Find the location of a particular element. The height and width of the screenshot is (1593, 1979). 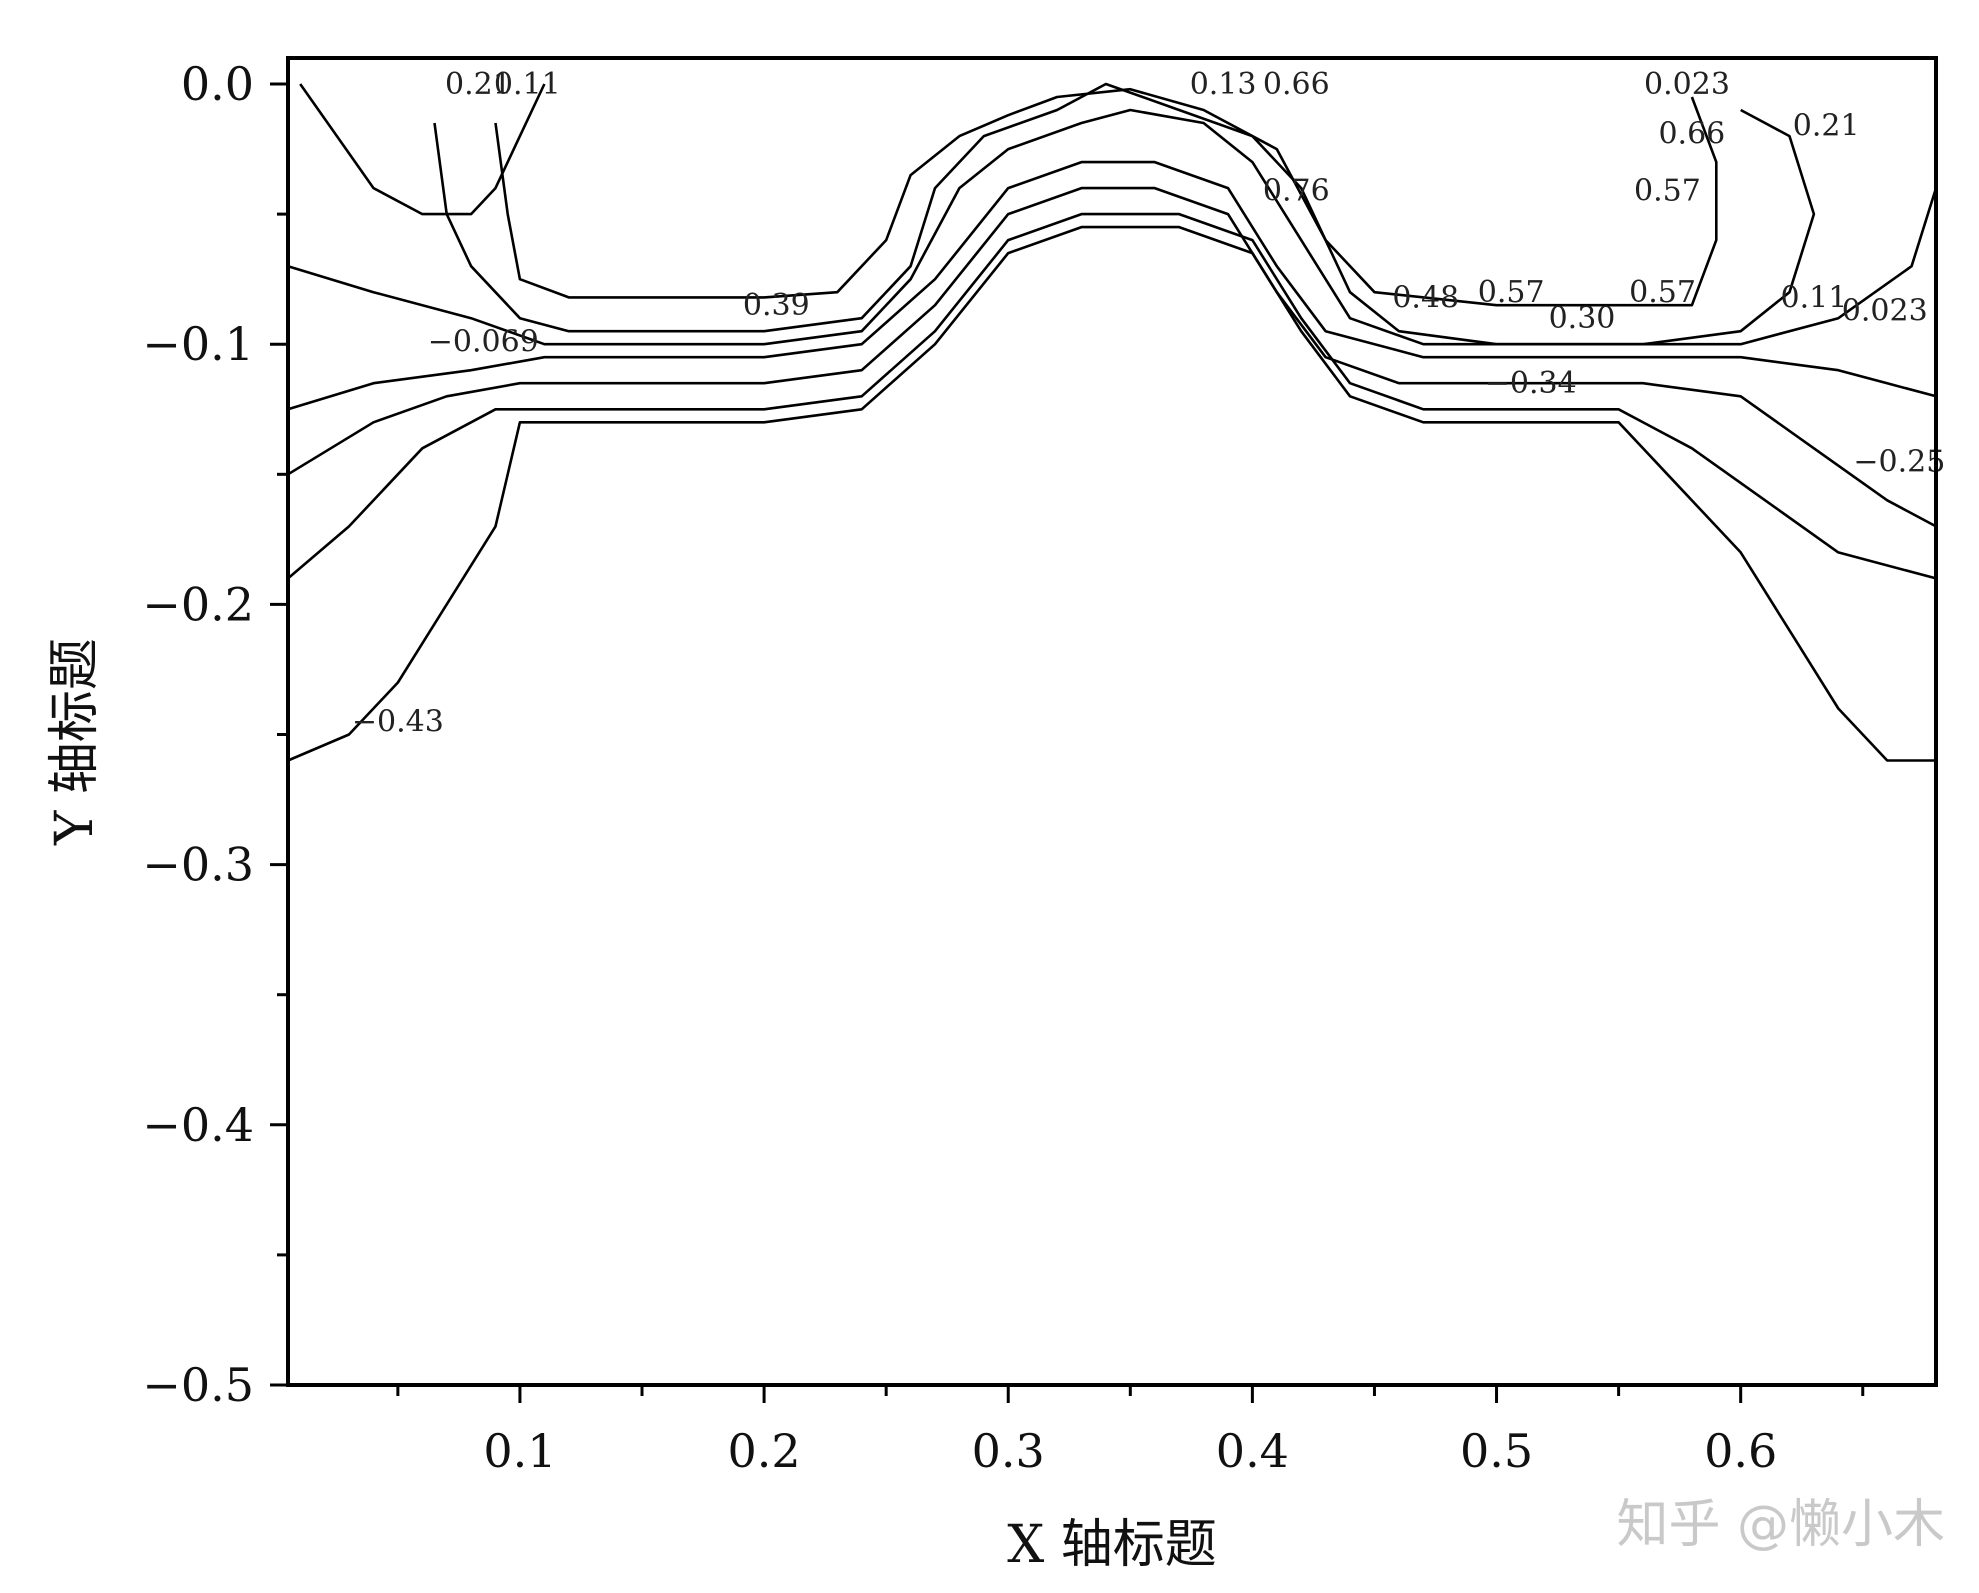

y-tick-label-1: −0.1 is located at coordinates (198, 344).